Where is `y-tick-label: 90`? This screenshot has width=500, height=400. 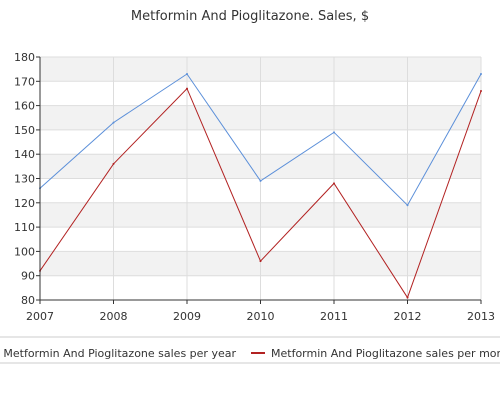
y-tick-label: 90 is located at coordinates (28, 276).